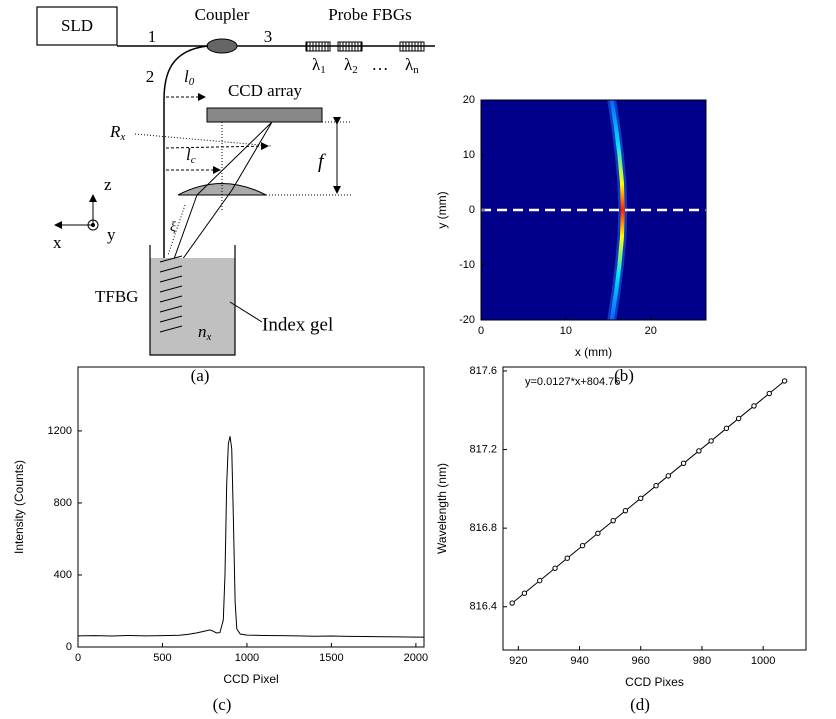 The width and height of the screenshot is (836, 719). What do you see at coordinates (654, 508) in the screenshot?
I see `plot-frame` at bounding box center [654, 508].